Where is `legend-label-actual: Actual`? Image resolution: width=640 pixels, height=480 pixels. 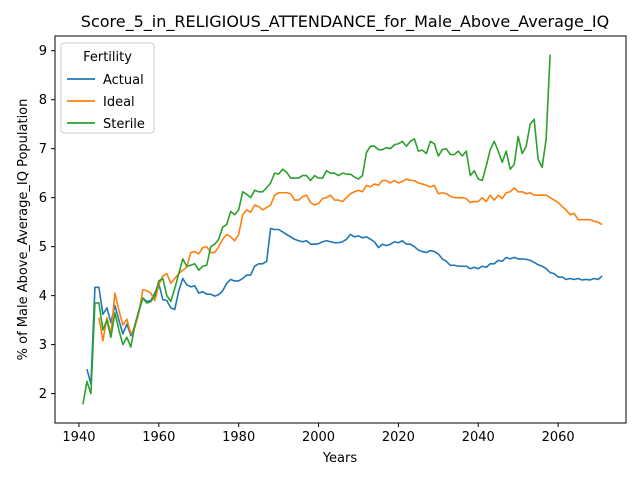 legend-label-actual: Actual is located at coordinates (123, 80).